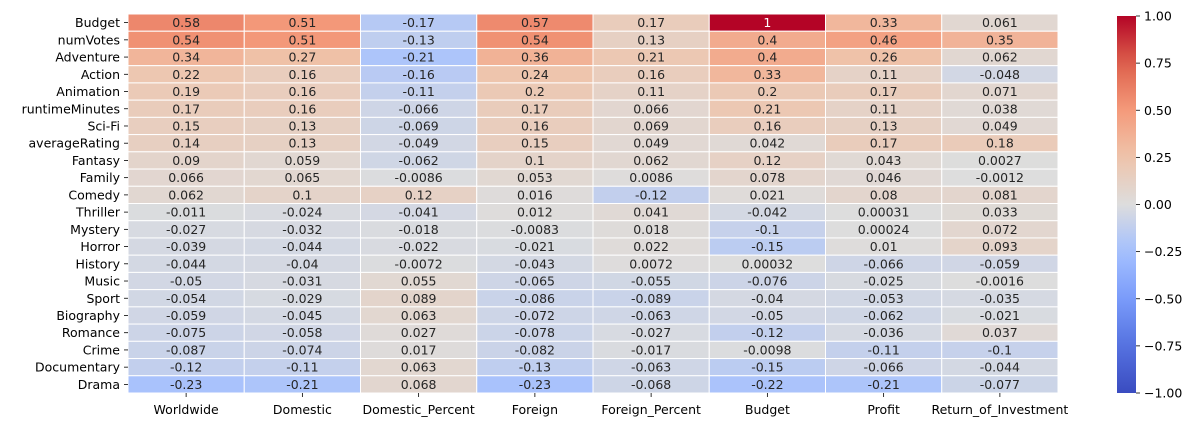 This screenshot has width=1197, height=431. I want to click on colorbar-tick-label: 0.00, so click(1158, 204).